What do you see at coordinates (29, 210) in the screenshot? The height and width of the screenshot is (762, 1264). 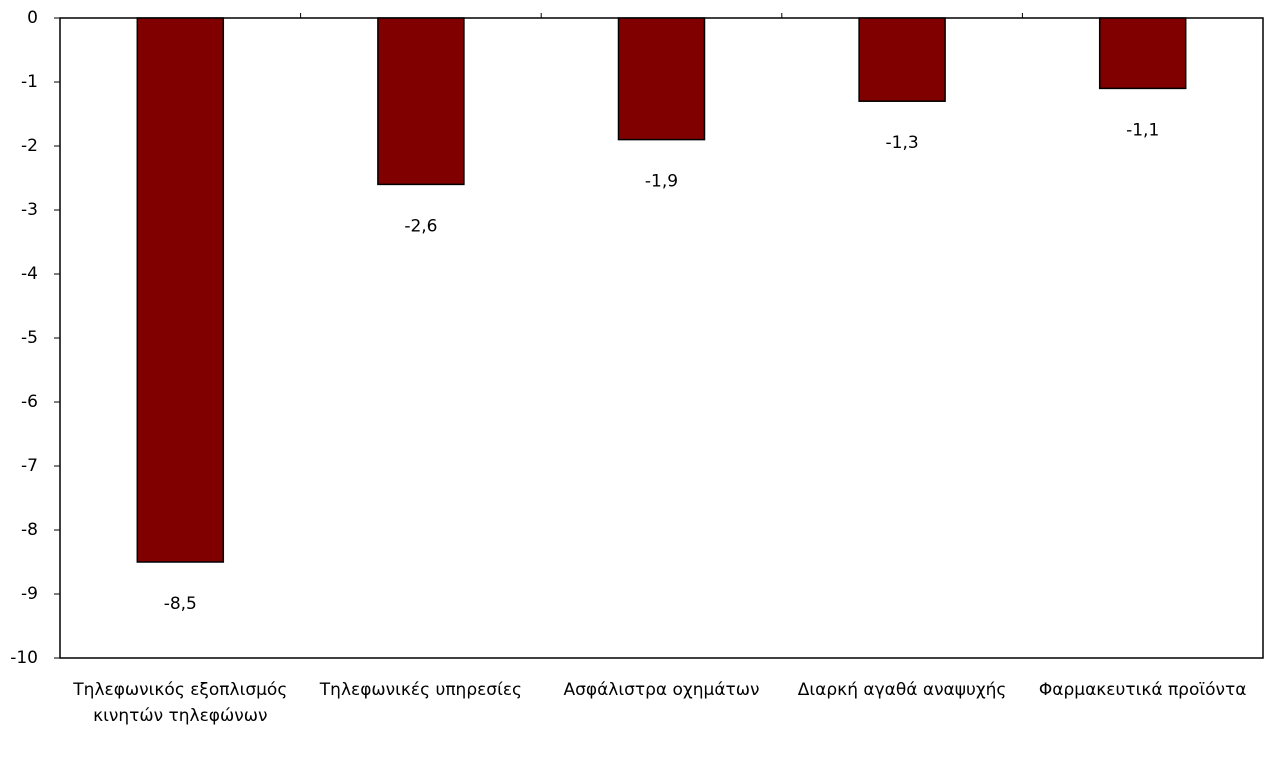 I see `y-tick-label: -3` at bounding box center [29, 210].